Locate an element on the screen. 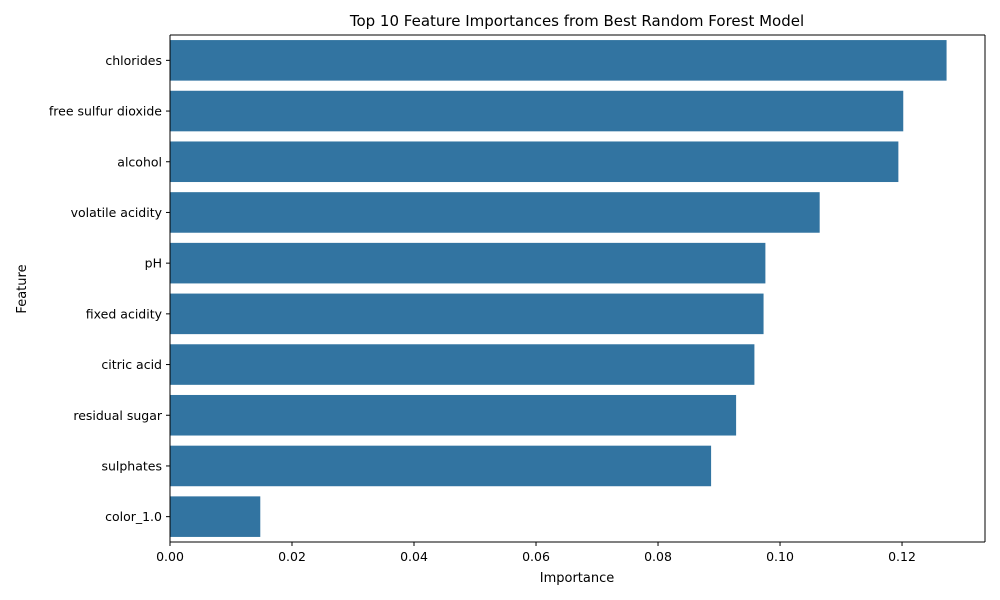 The image size is (1000, 600). bar-volatile-acidity is located at coordinates (495, 212).